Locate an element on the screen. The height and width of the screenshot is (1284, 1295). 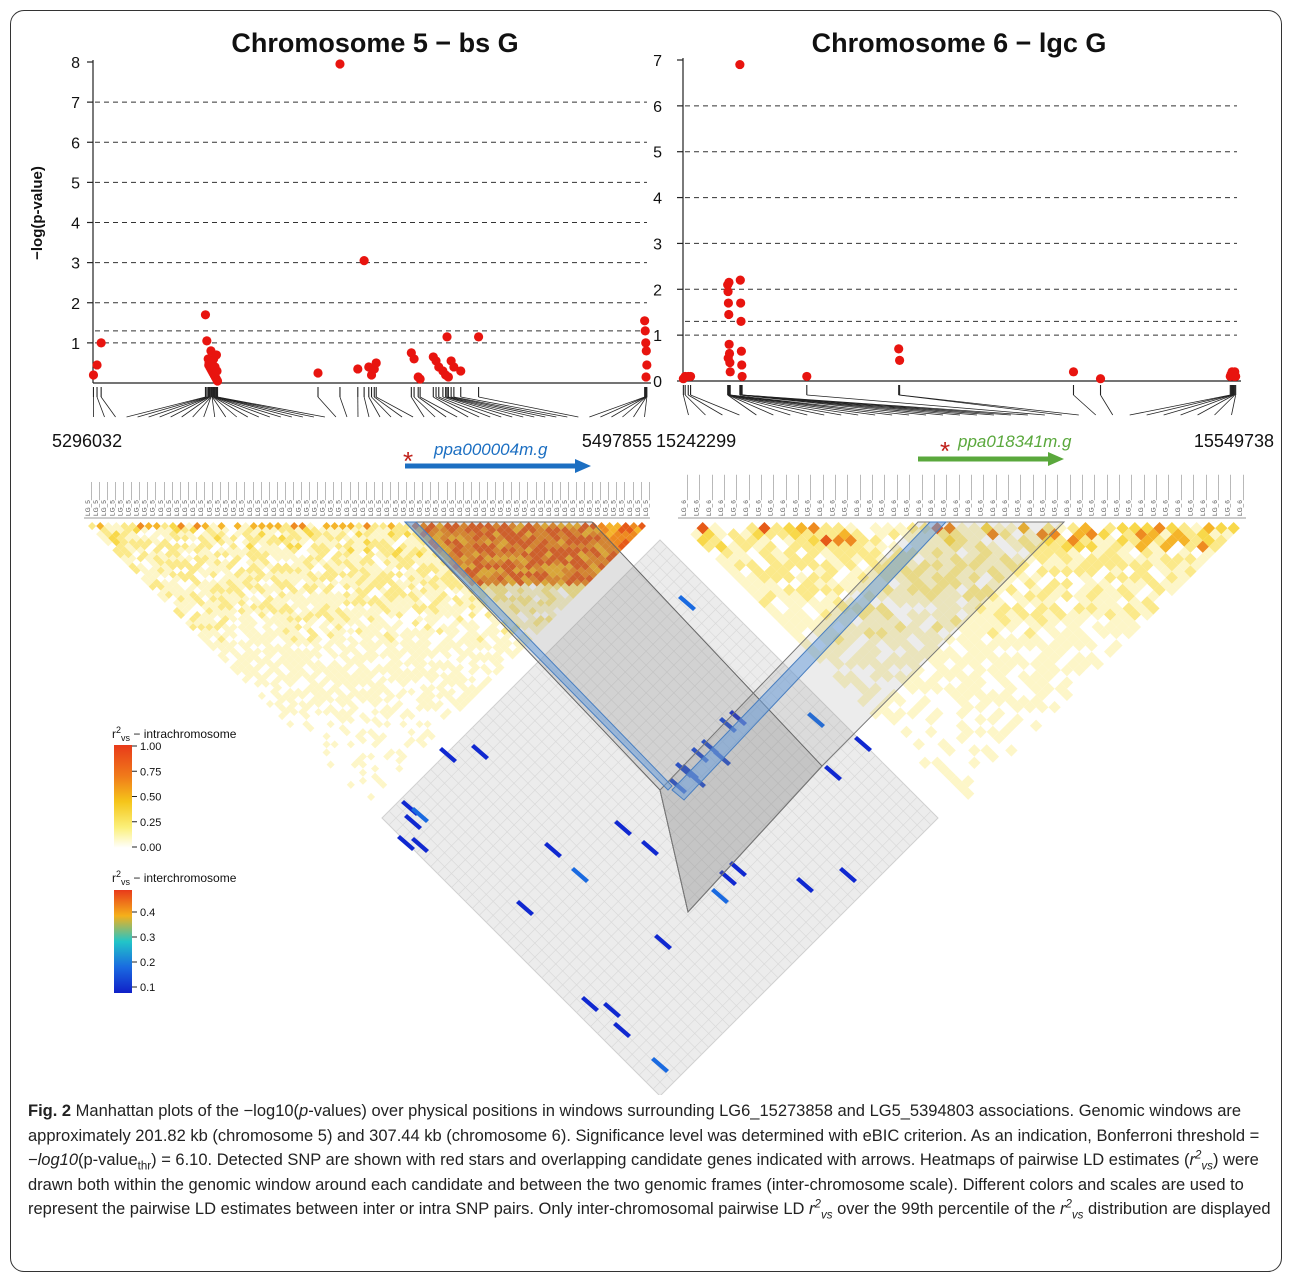
intra-legend-title: − intrachromosome is located at coordinates (183, 734).